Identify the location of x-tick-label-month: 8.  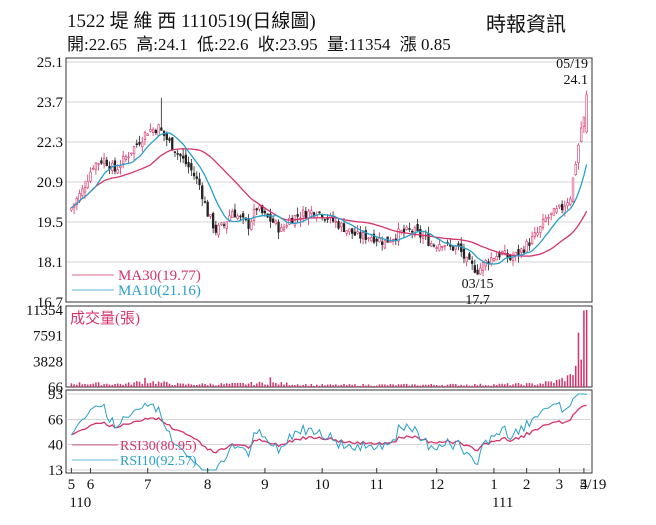
(208, 485).